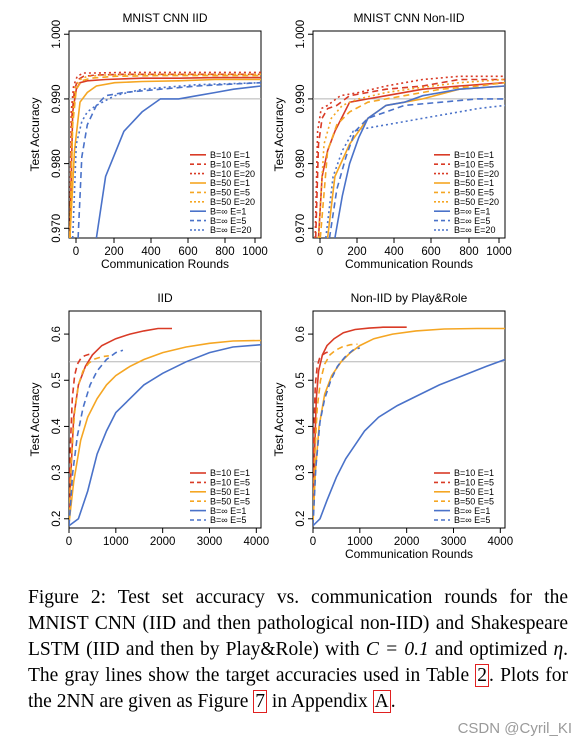  I want to click on chart-title: Non-IID by Play&Role, so click(409, 298).